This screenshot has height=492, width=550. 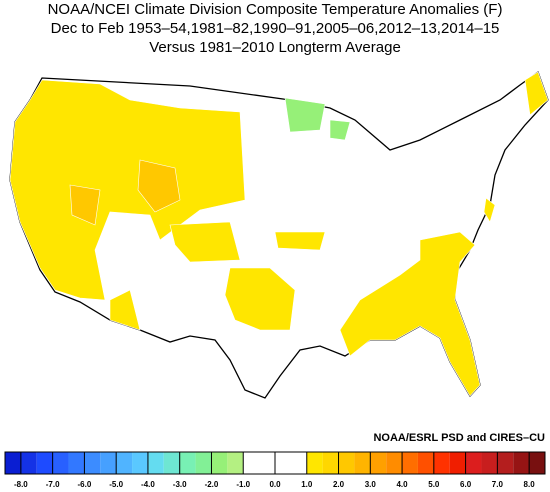 I want to click on subtitle: Versus 1981–2010 Longterm Average, so click(x=275, y=47).